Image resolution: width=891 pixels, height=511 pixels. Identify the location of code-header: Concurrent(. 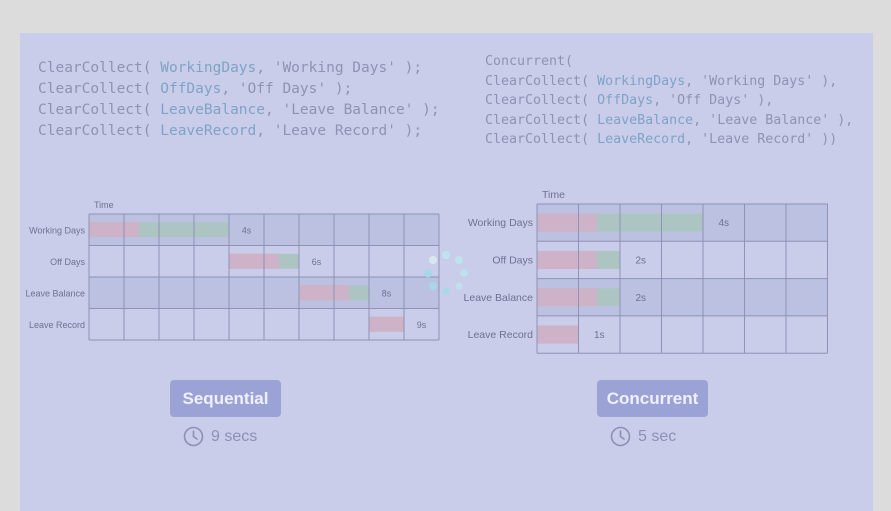
(529, 61).